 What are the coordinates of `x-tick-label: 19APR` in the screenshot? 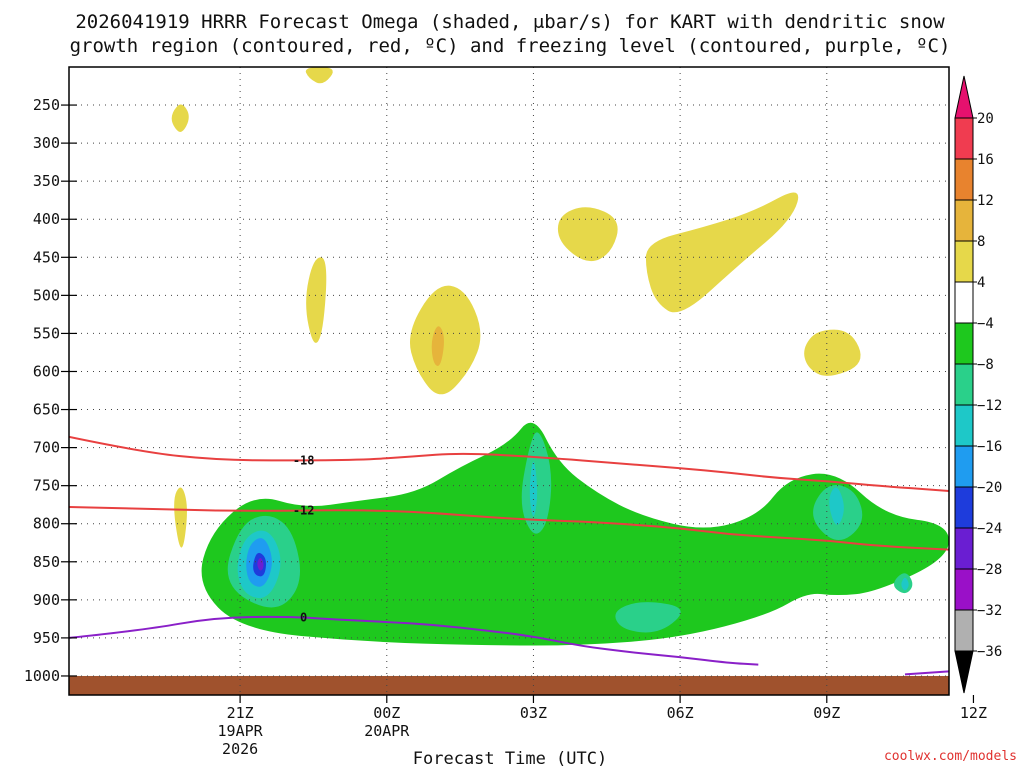 It's located at (241, 731).